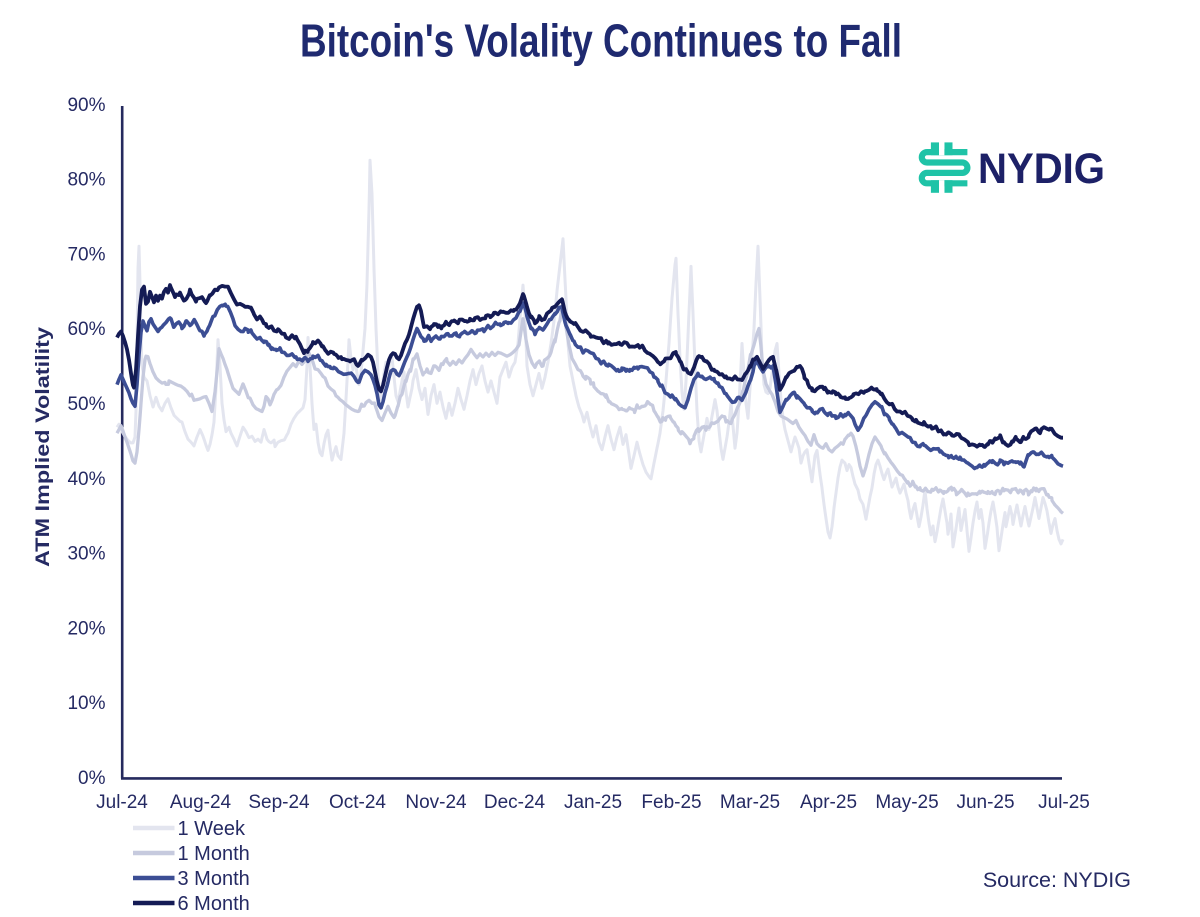 The image size is (1200, 917). I want to click on svg-text: Source: NYDIG, so click(1057, 880).